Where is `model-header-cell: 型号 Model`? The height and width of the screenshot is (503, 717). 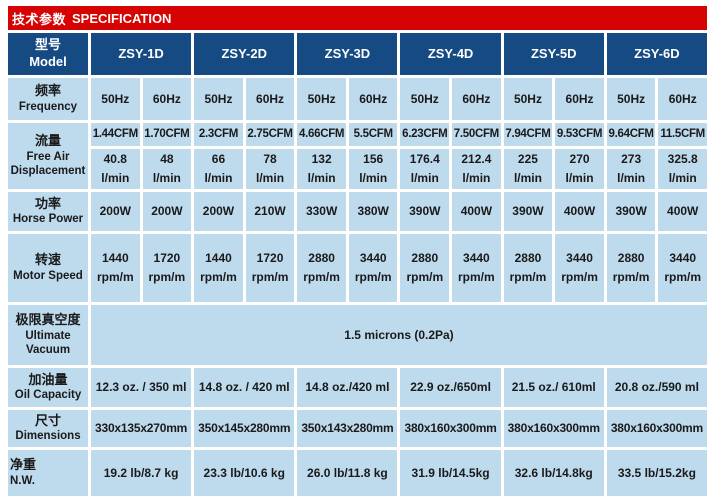 model-header-cell: 型号 Model is located at coordinates (48, 54).